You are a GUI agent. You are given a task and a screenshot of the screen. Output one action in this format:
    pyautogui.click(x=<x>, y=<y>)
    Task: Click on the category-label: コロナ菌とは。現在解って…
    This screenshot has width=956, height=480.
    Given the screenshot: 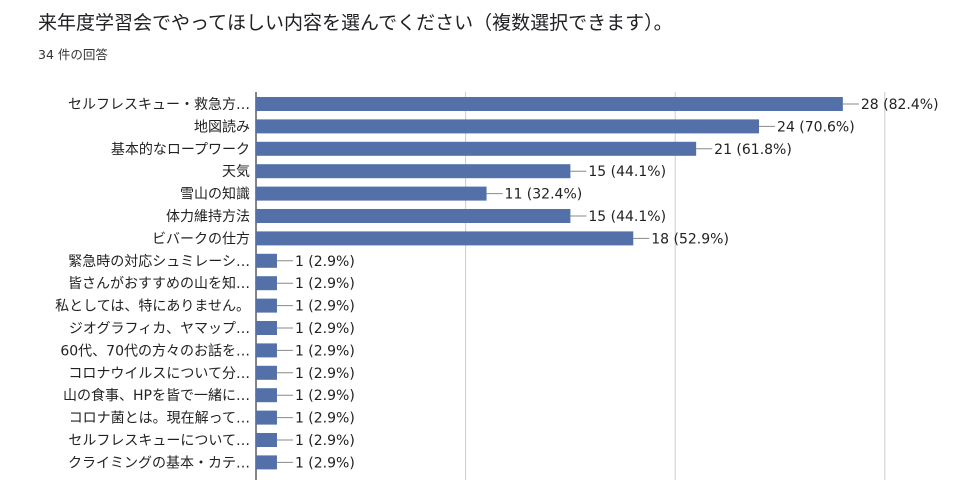 What is the action you would take?
    pyautogui.click(x=159, y=419)
    